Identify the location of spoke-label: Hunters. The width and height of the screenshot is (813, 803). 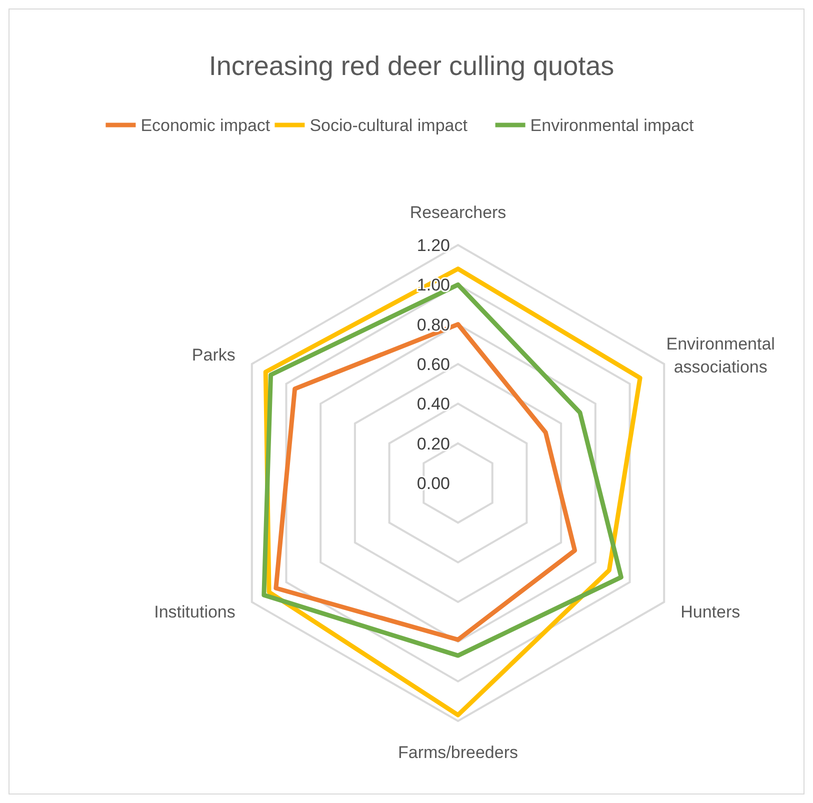
(710, 612).